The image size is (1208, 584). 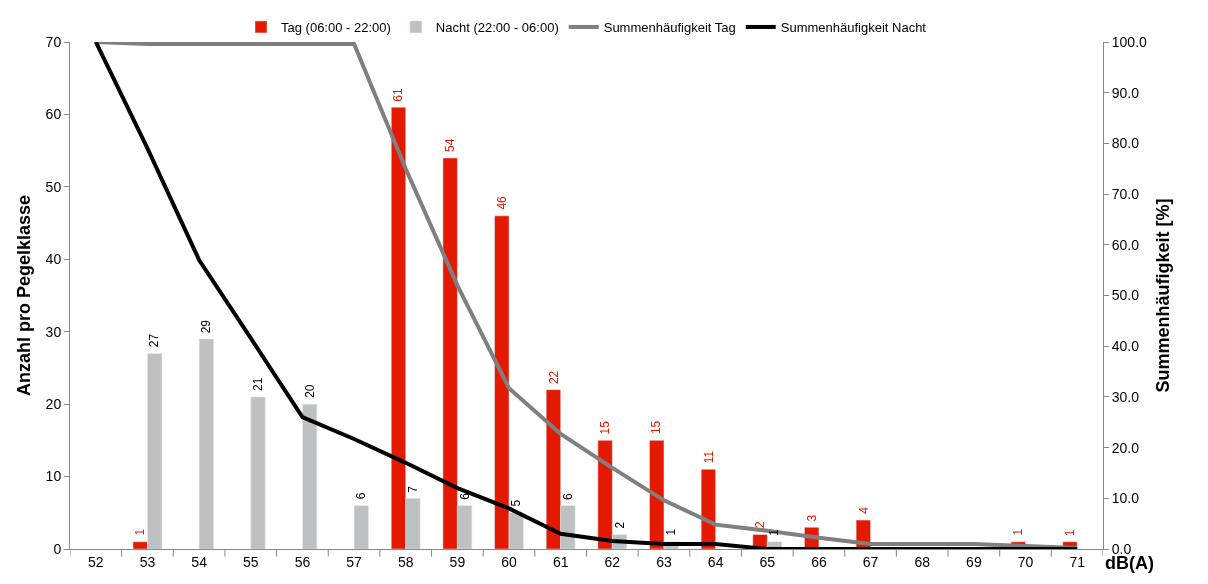 What do you see at coordinates (354, 561) in the screenshot?
I see `x-tick-label: 57` at bounding box center [354, 561].